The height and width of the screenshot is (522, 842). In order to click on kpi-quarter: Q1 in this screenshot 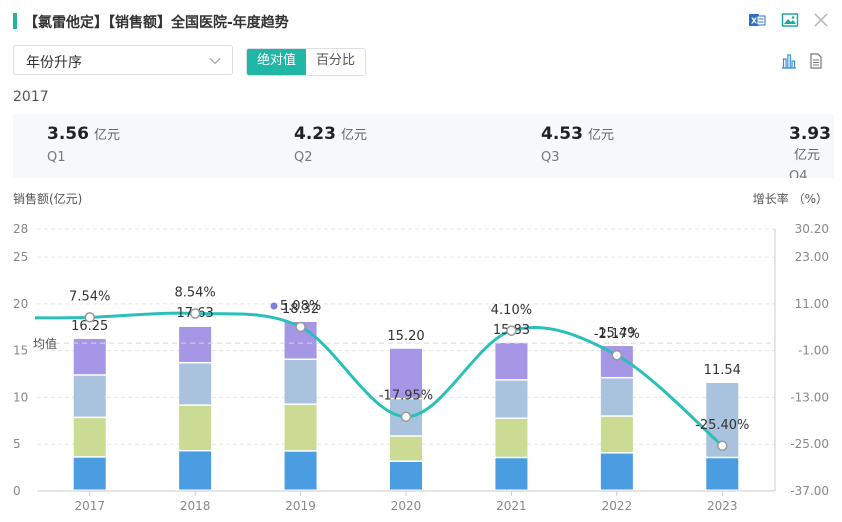, I will do `click(56, 157)`.